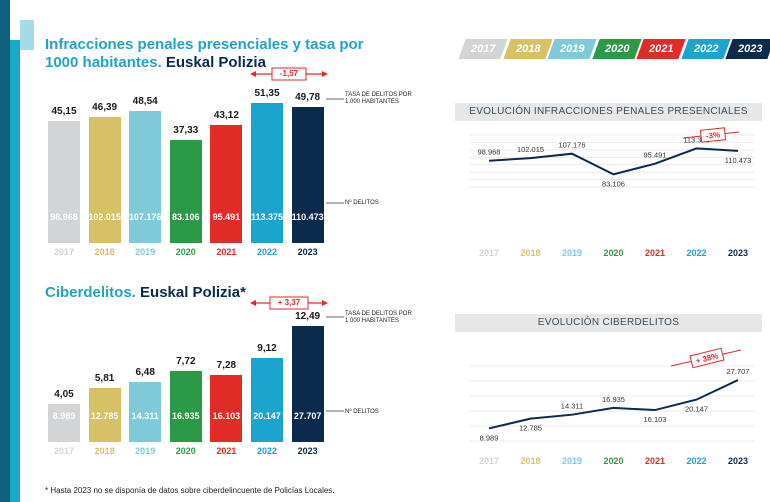 The height and width of the screenshot is (502, 770). I want to click on panel1-badge: -3%, so click(713, 135).